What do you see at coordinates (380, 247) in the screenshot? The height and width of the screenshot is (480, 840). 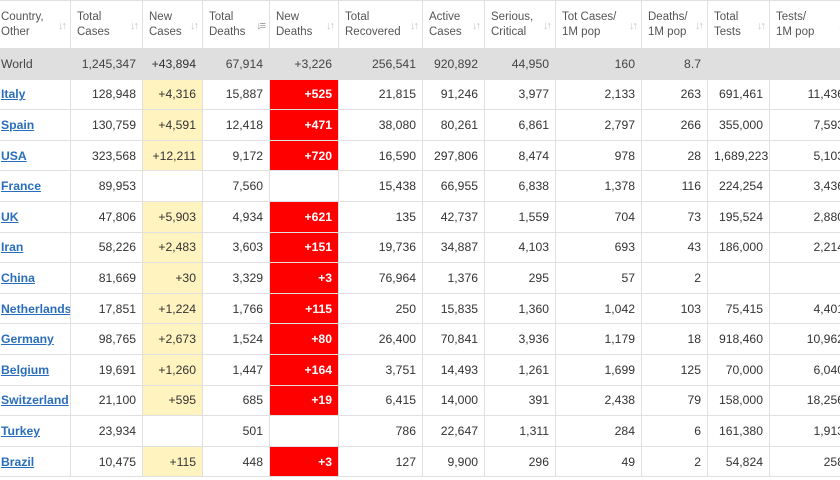 I see `total-recovered-cell: 19,736` at bounding box center [380, 247].